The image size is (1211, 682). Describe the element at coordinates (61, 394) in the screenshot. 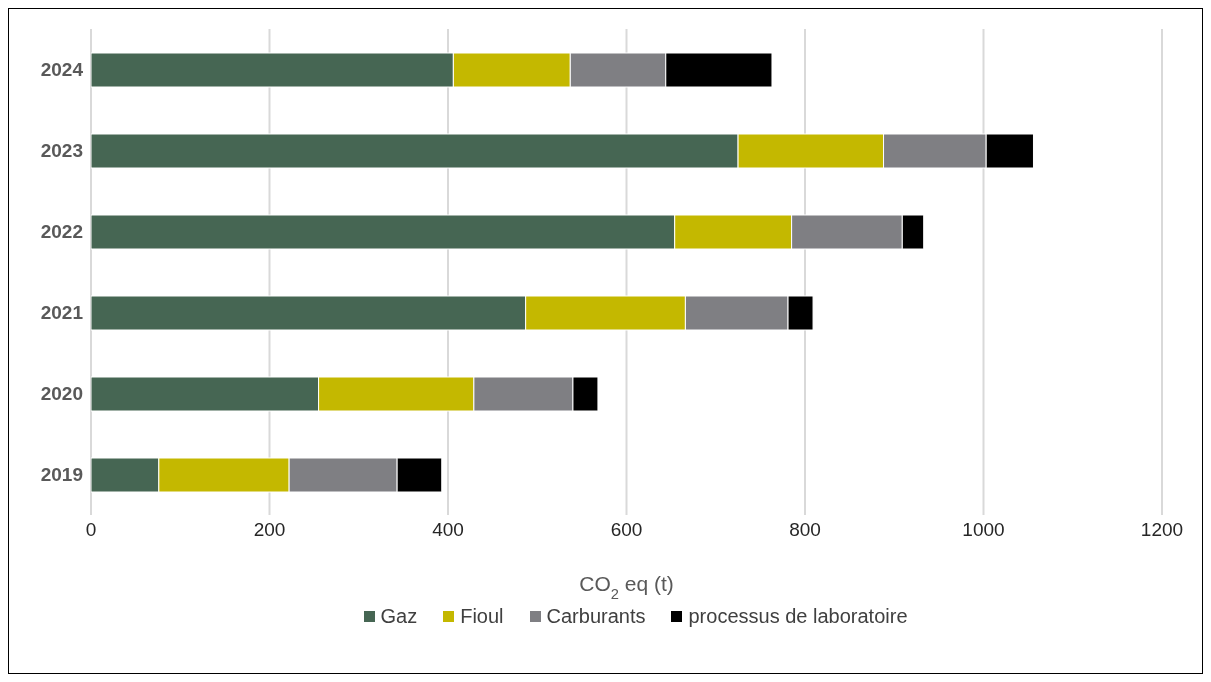

I see `y-tick-label: 2020` at that location.